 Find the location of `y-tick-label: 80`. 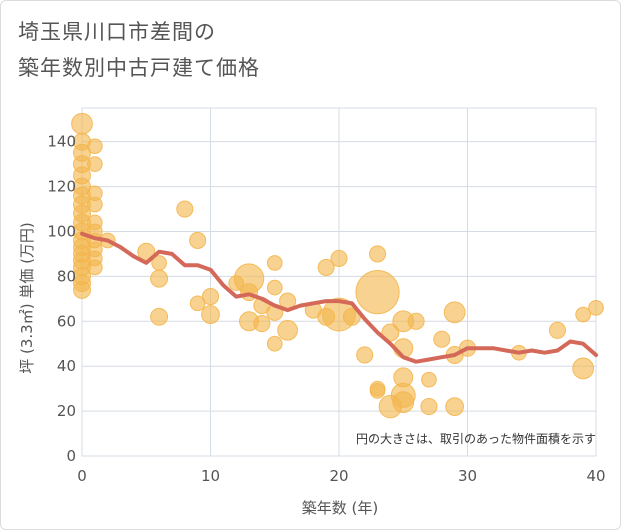

y-tick-label: 80 is located at coordinates (66, 276).